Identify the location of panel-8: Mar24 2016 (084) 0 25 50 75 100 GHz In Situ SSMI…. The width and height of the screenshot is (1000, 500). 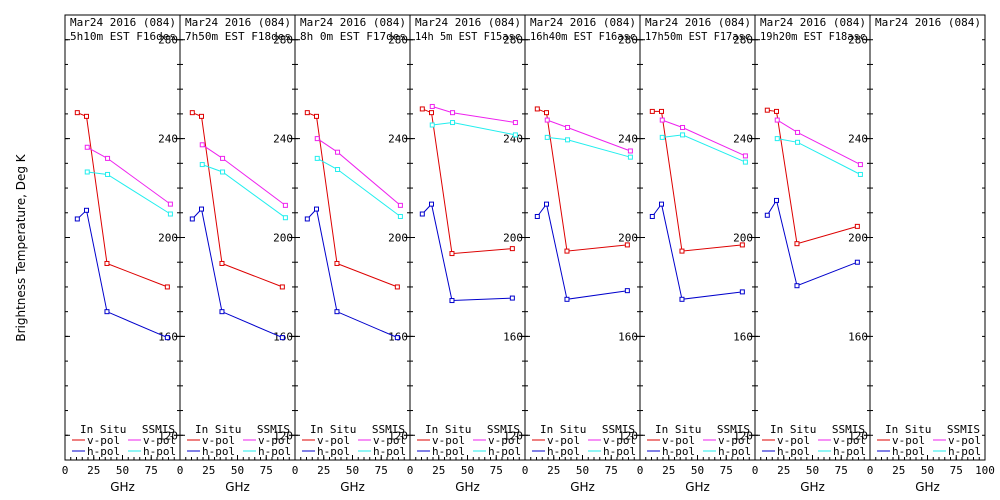
(931, 254).